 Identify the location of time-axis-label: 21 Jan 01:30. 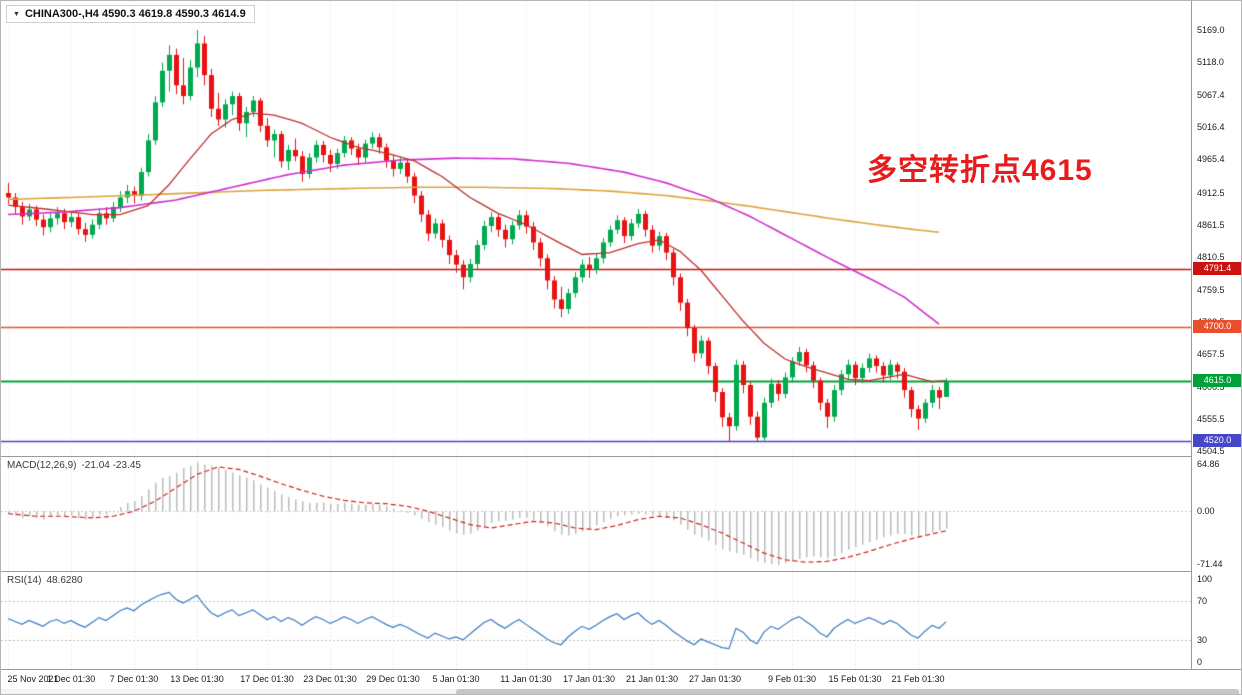
(652, 679).